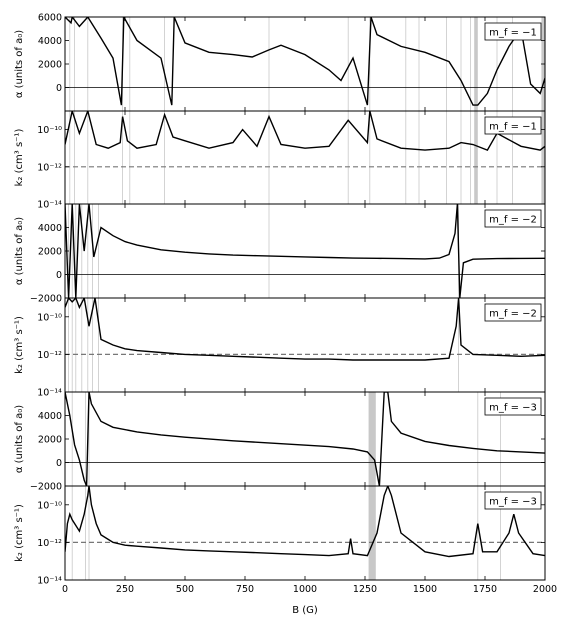 Image resolution: width=568 pixels, height=619 pixels. I want to click on y-tick-label: 6000, so click(50, 18).